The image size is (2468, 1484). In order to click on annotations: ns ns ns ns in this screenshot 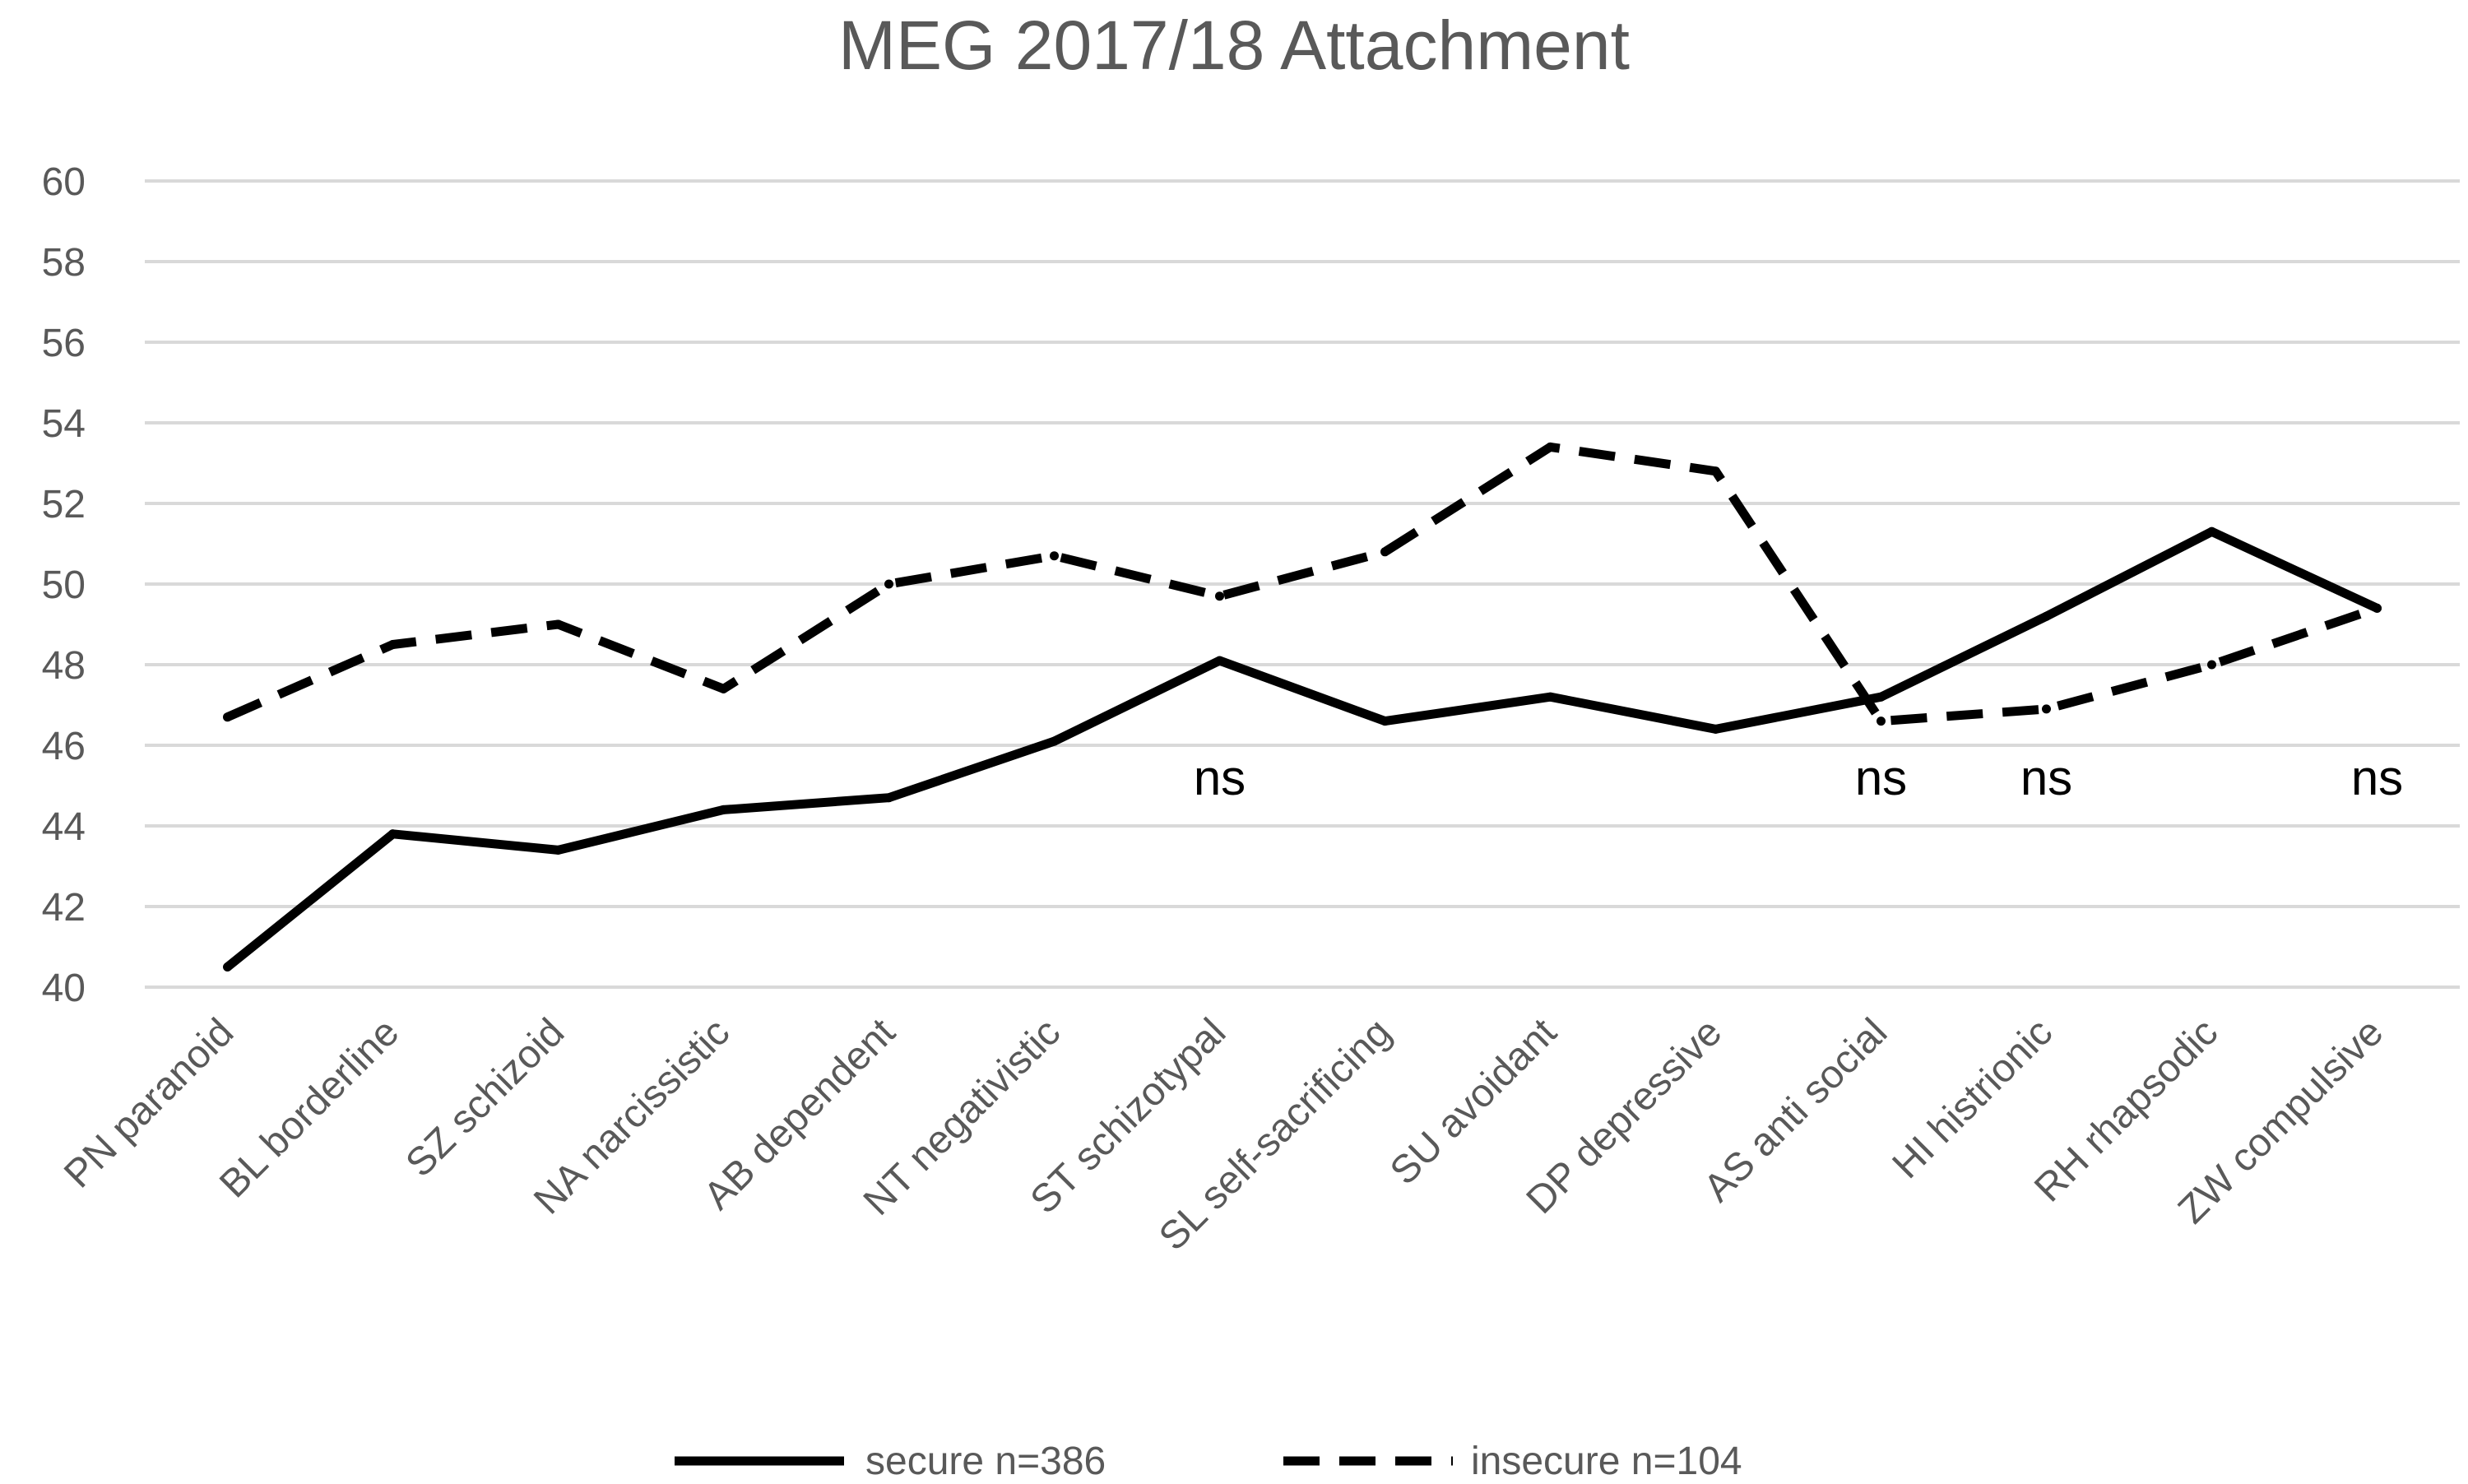, I will do `click(1798, 777)`.